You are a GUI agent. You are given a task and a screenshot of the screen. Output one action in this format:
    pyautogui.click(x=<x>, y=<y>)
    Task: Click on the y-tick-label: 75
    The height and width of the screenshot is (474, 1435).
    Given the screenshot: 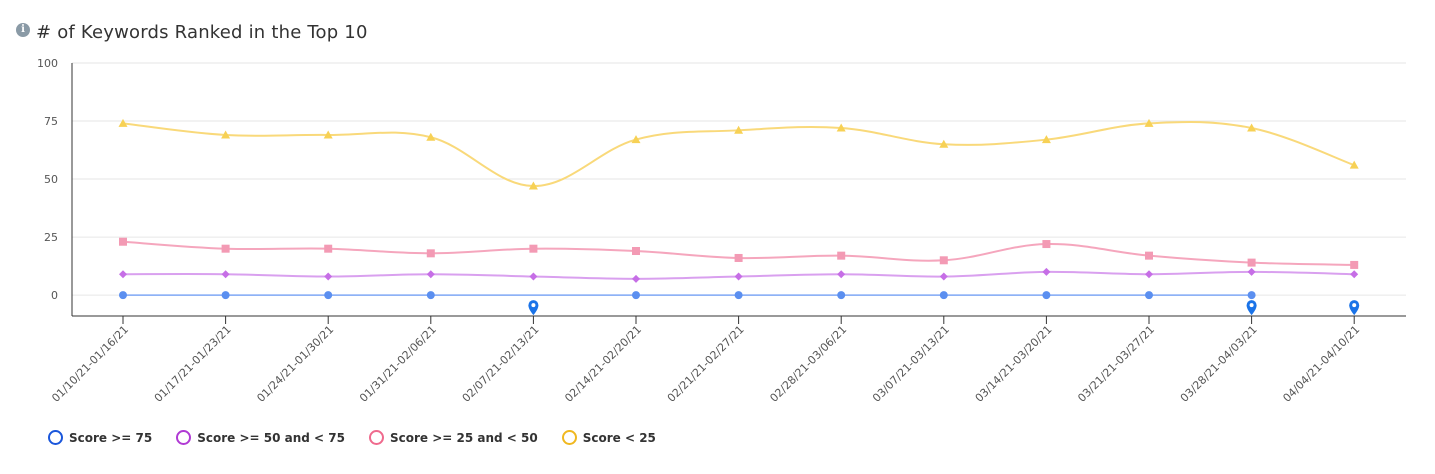 What is the action you would take?
    pyautogui.click(x=51, y=121)
    